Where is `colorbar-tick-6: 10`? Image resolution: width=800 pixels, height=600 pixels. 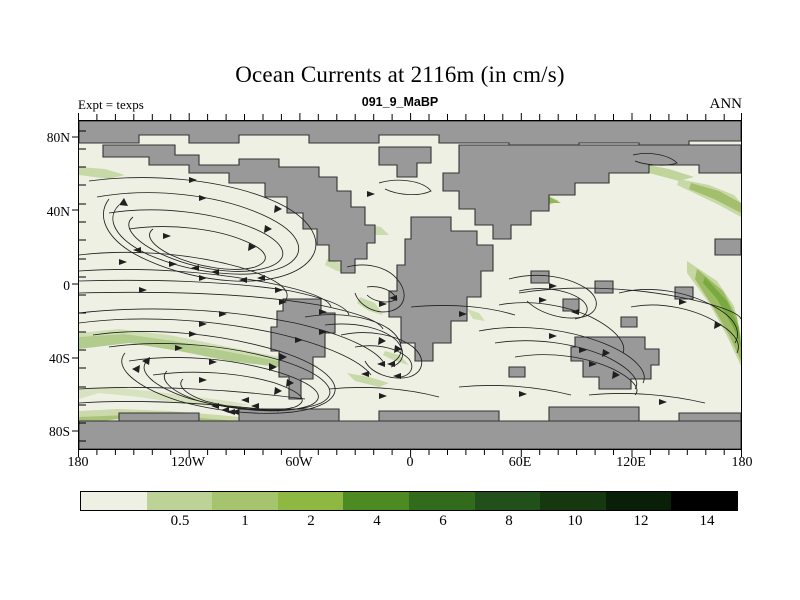
colorbar-tick-6: 10 is located at coordinates (575, 521).